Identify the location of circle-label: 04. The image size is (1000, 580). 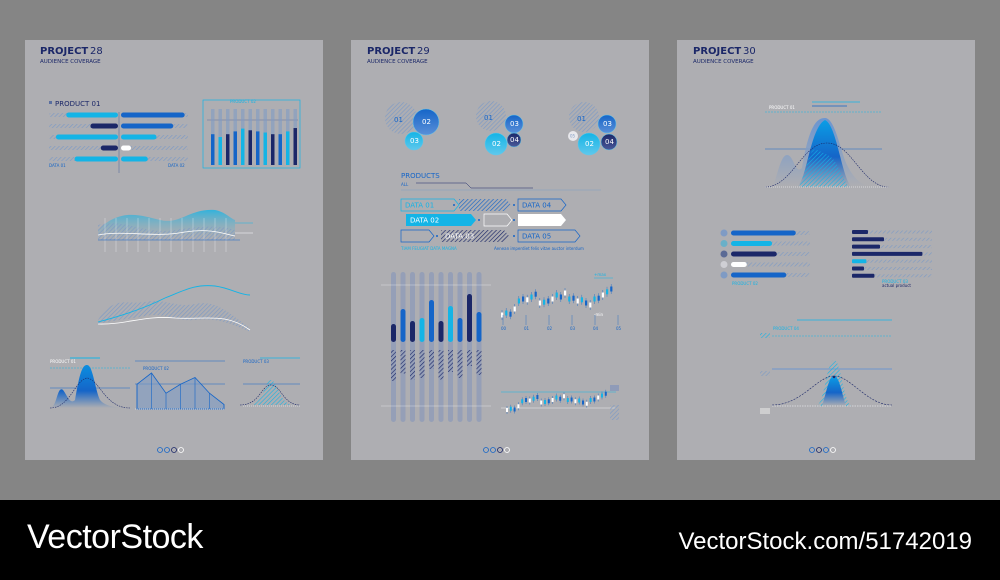
(514, 140).